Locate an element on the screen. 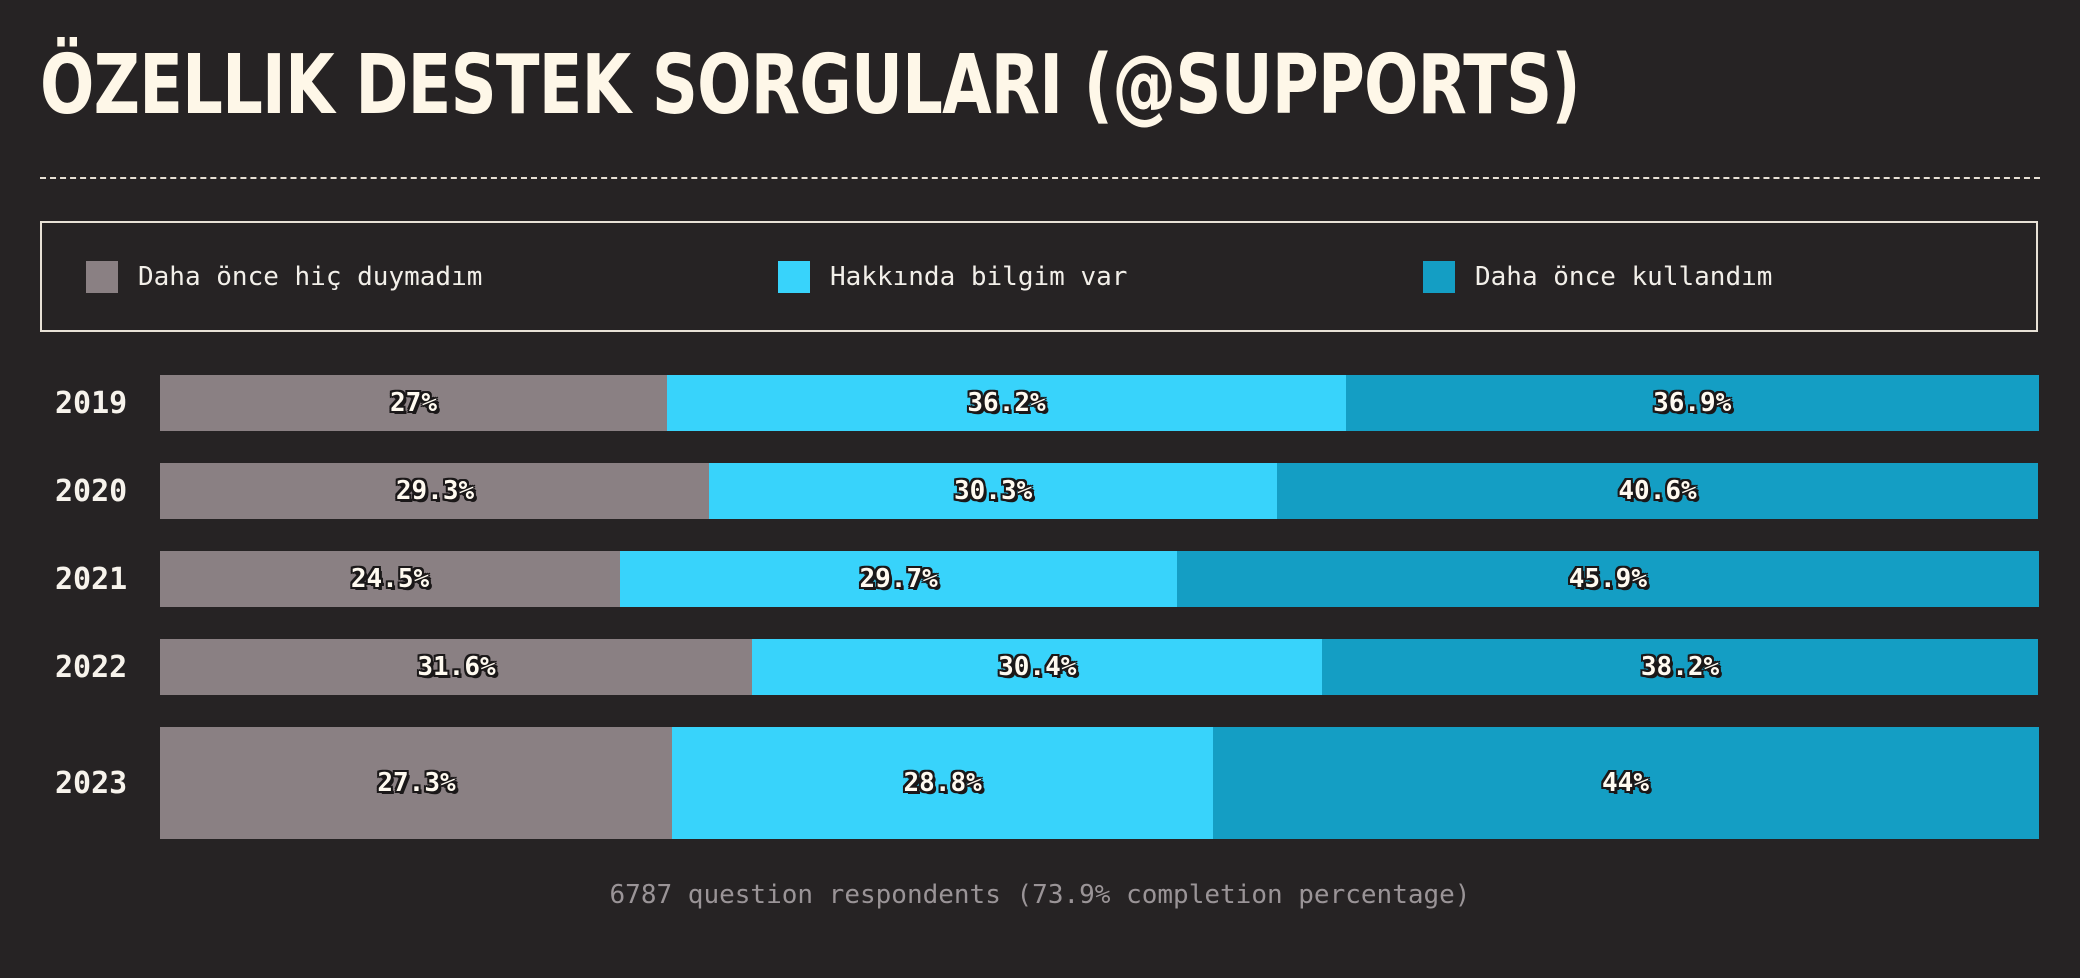 The width and height of the screenshot is (2080, 978). data-label-2023-know-about: 28.8% is located at coordinates (942, 783).